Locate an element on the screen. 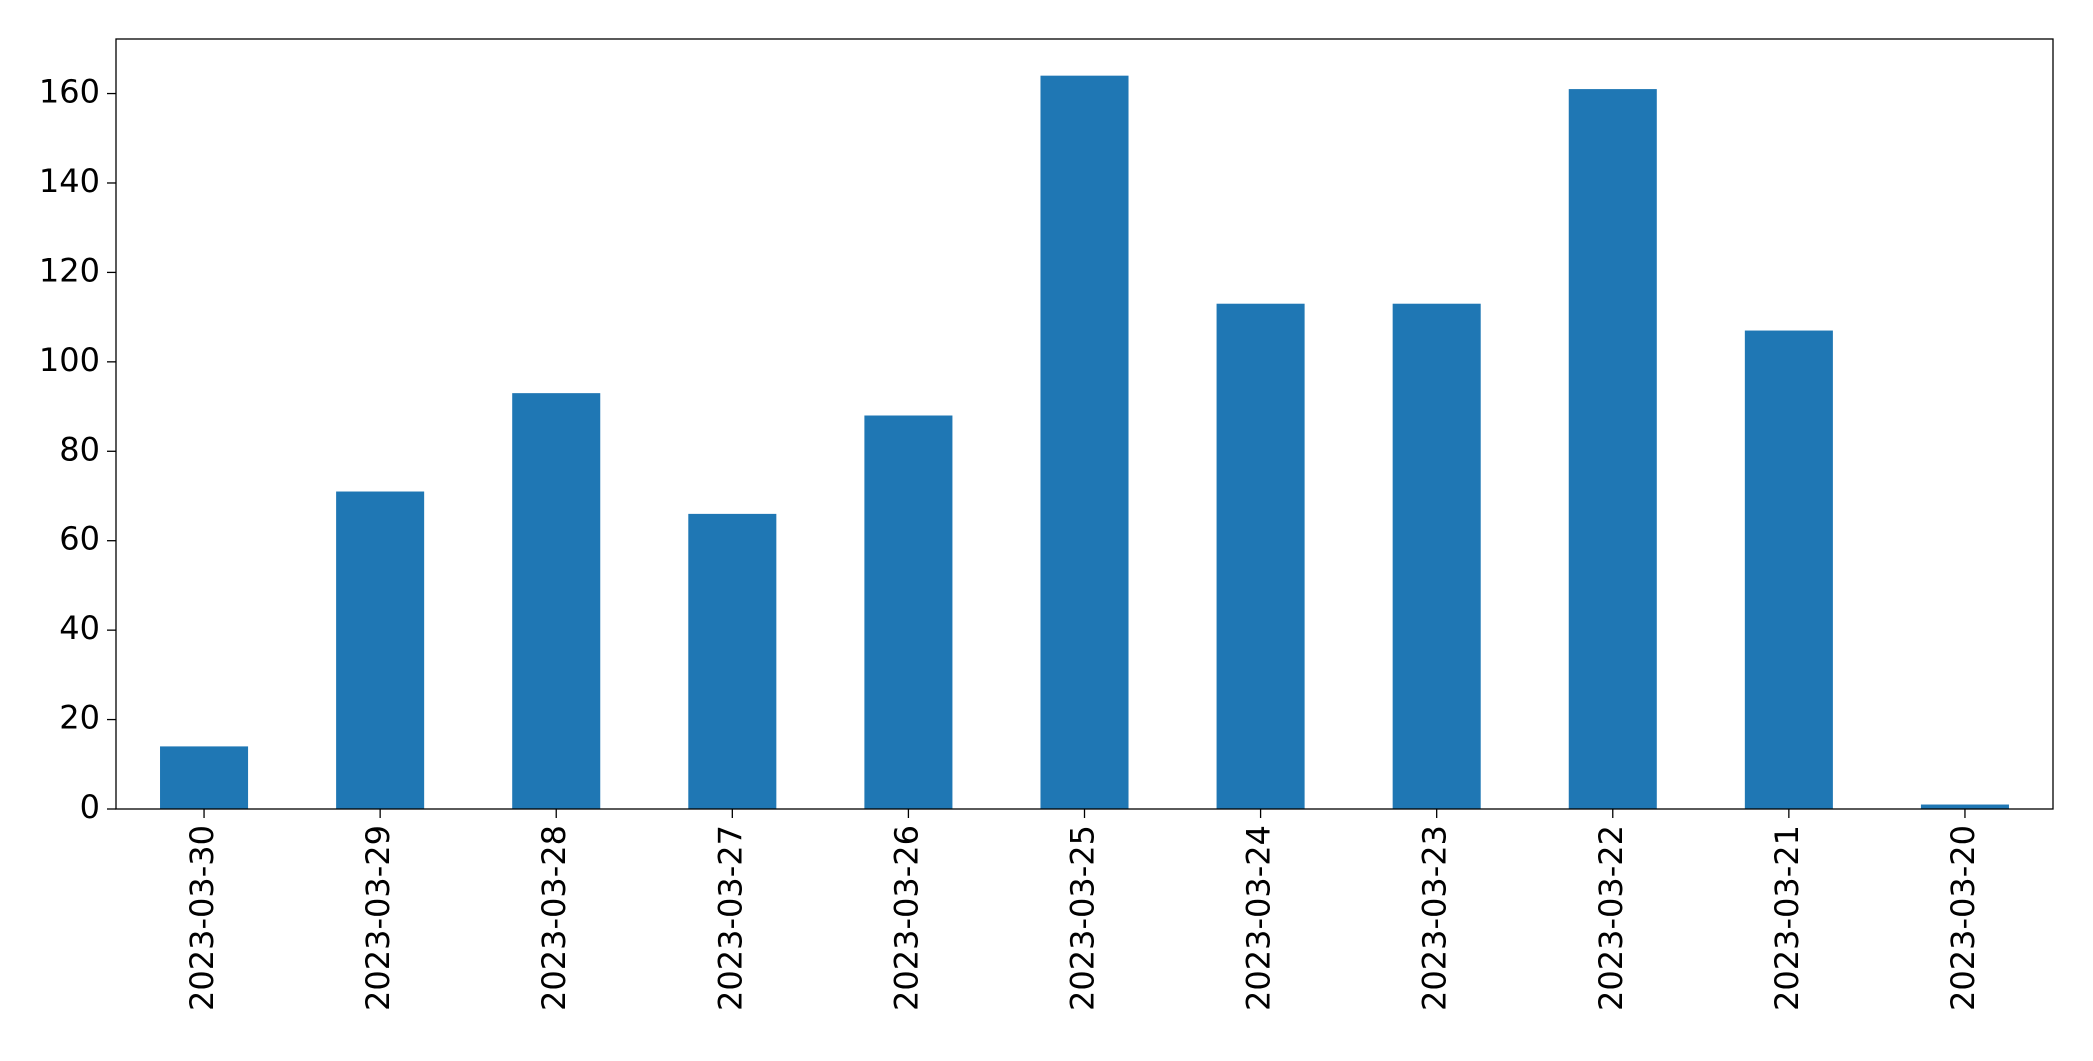 The height and width of the screenshot is (1061, 2093). x-tick-label: 2023-03-26 is located at coordinates (906, 918).